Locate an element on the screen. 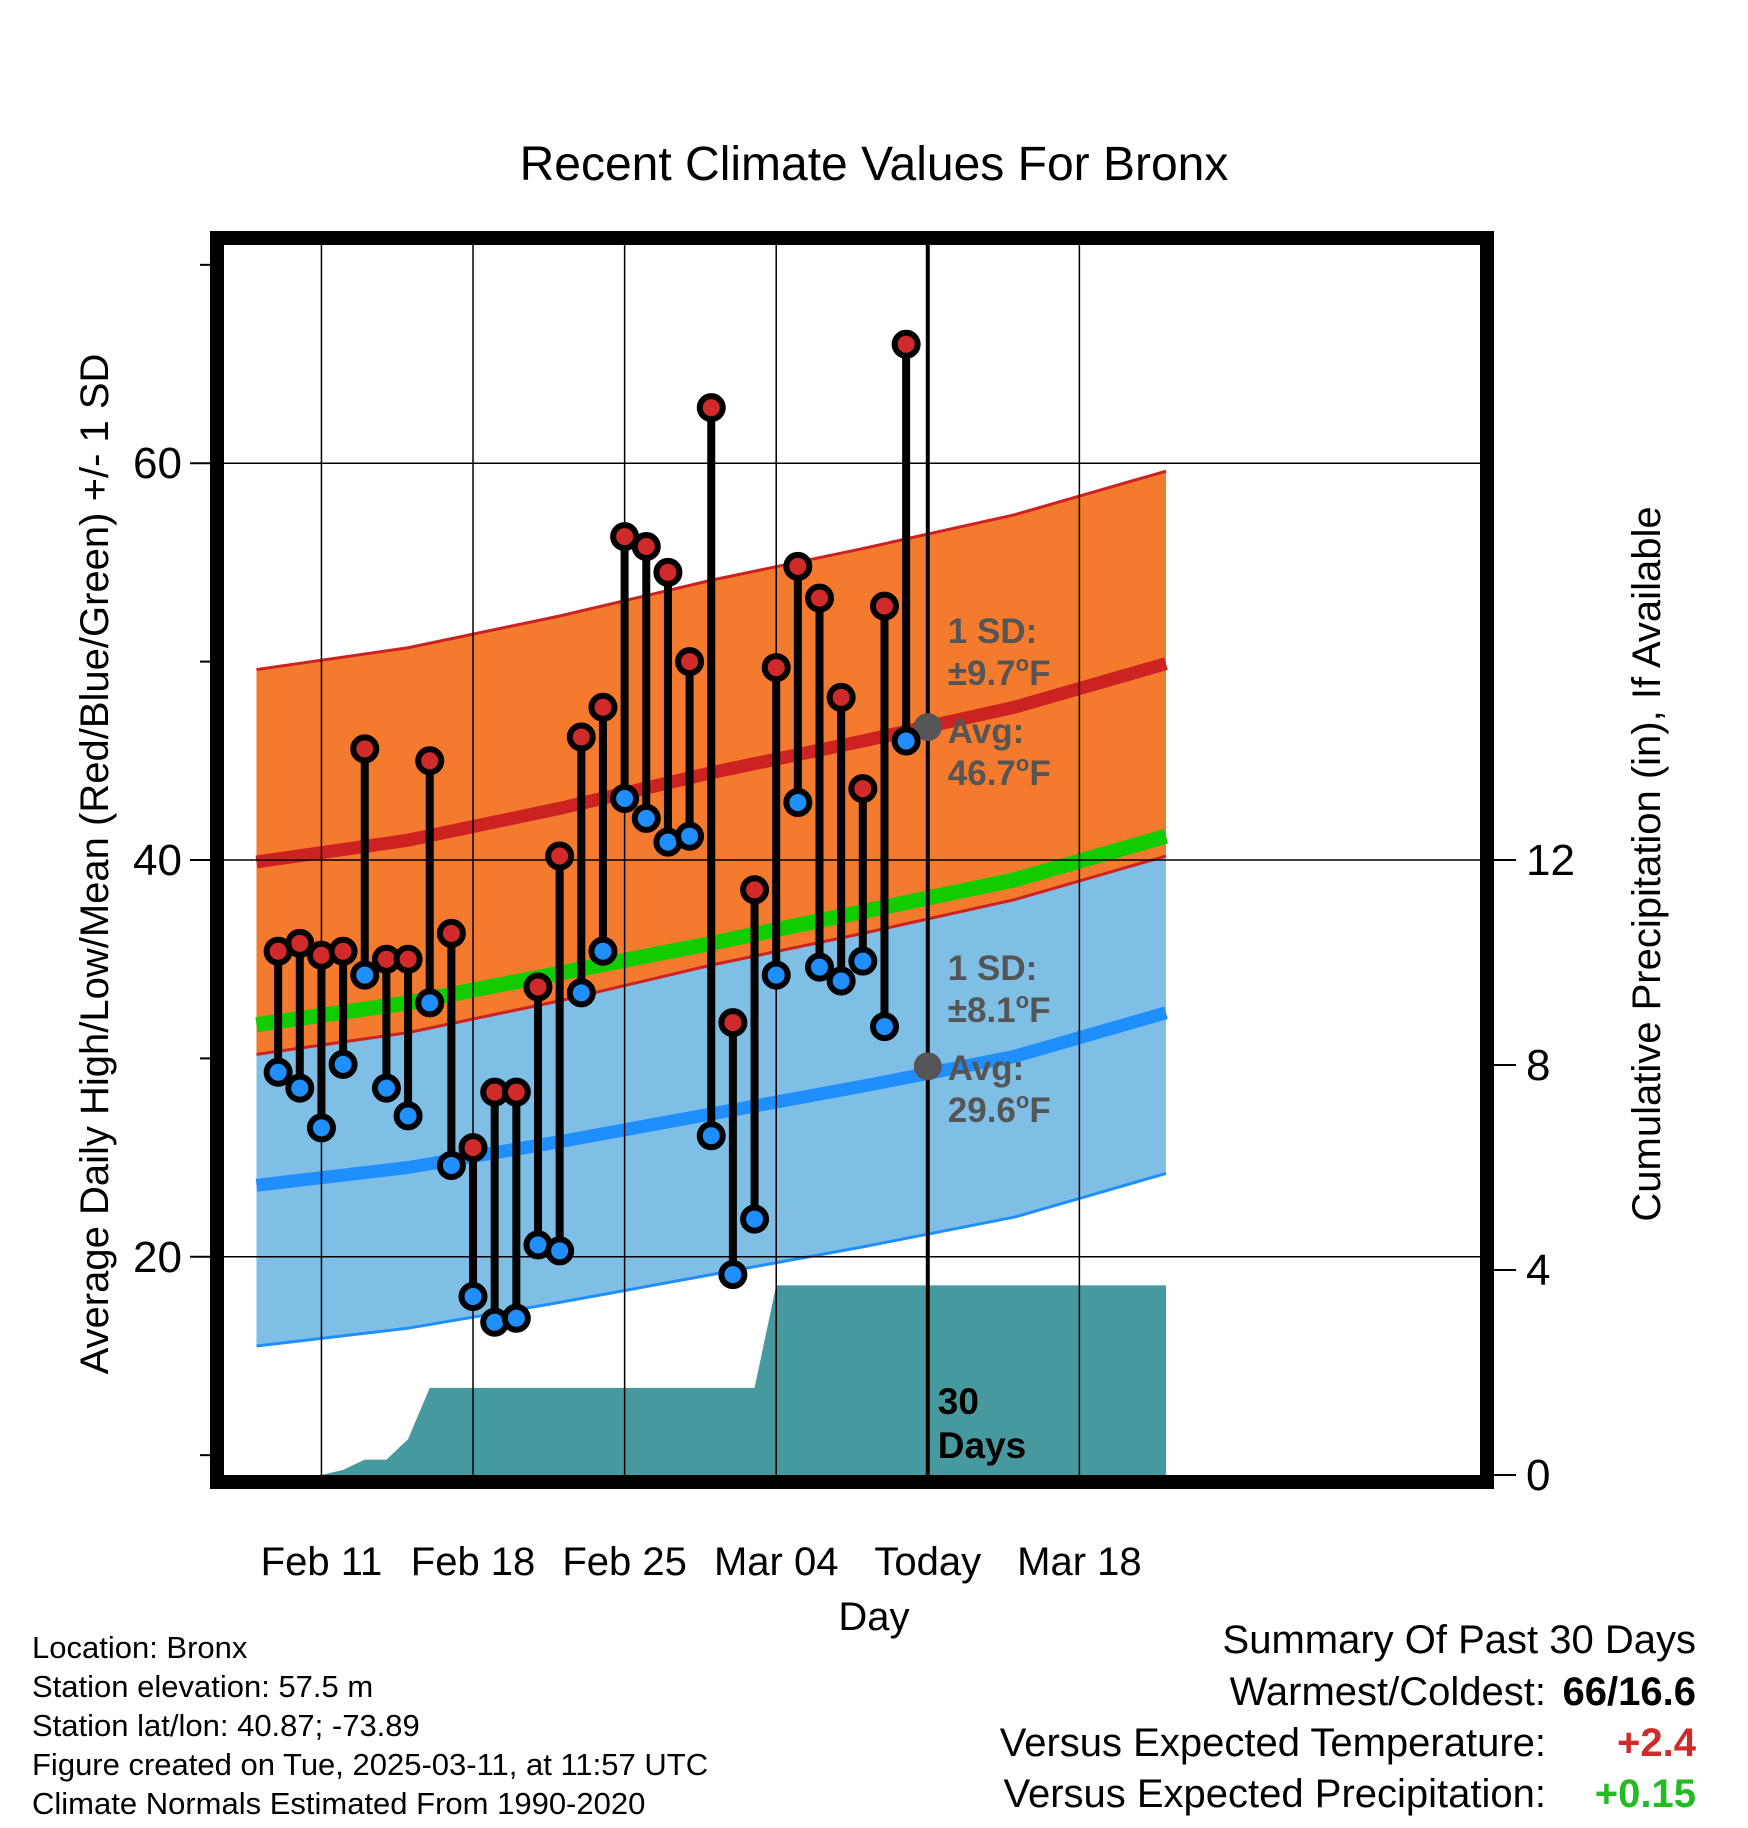 This screenshot has width=1748, height=1828. high-avg-today-marker is located at coordinates (927, 727).